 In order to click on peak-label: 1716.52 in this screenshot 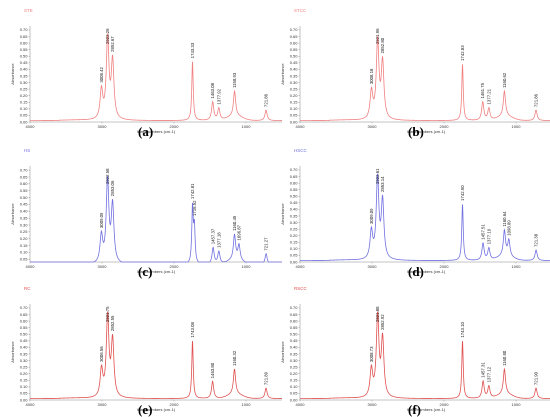, I will do `click(194, 208)`.